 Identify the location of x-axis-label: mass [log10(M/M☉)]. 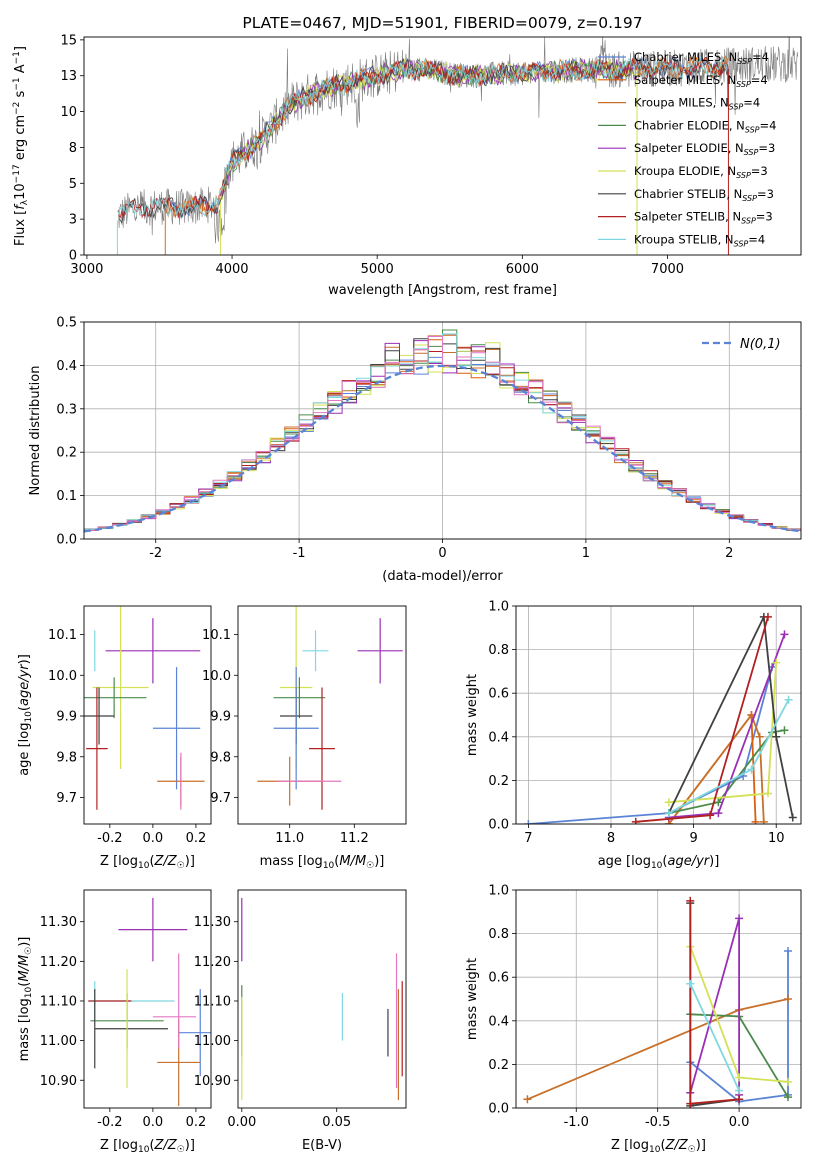
(322, 862).